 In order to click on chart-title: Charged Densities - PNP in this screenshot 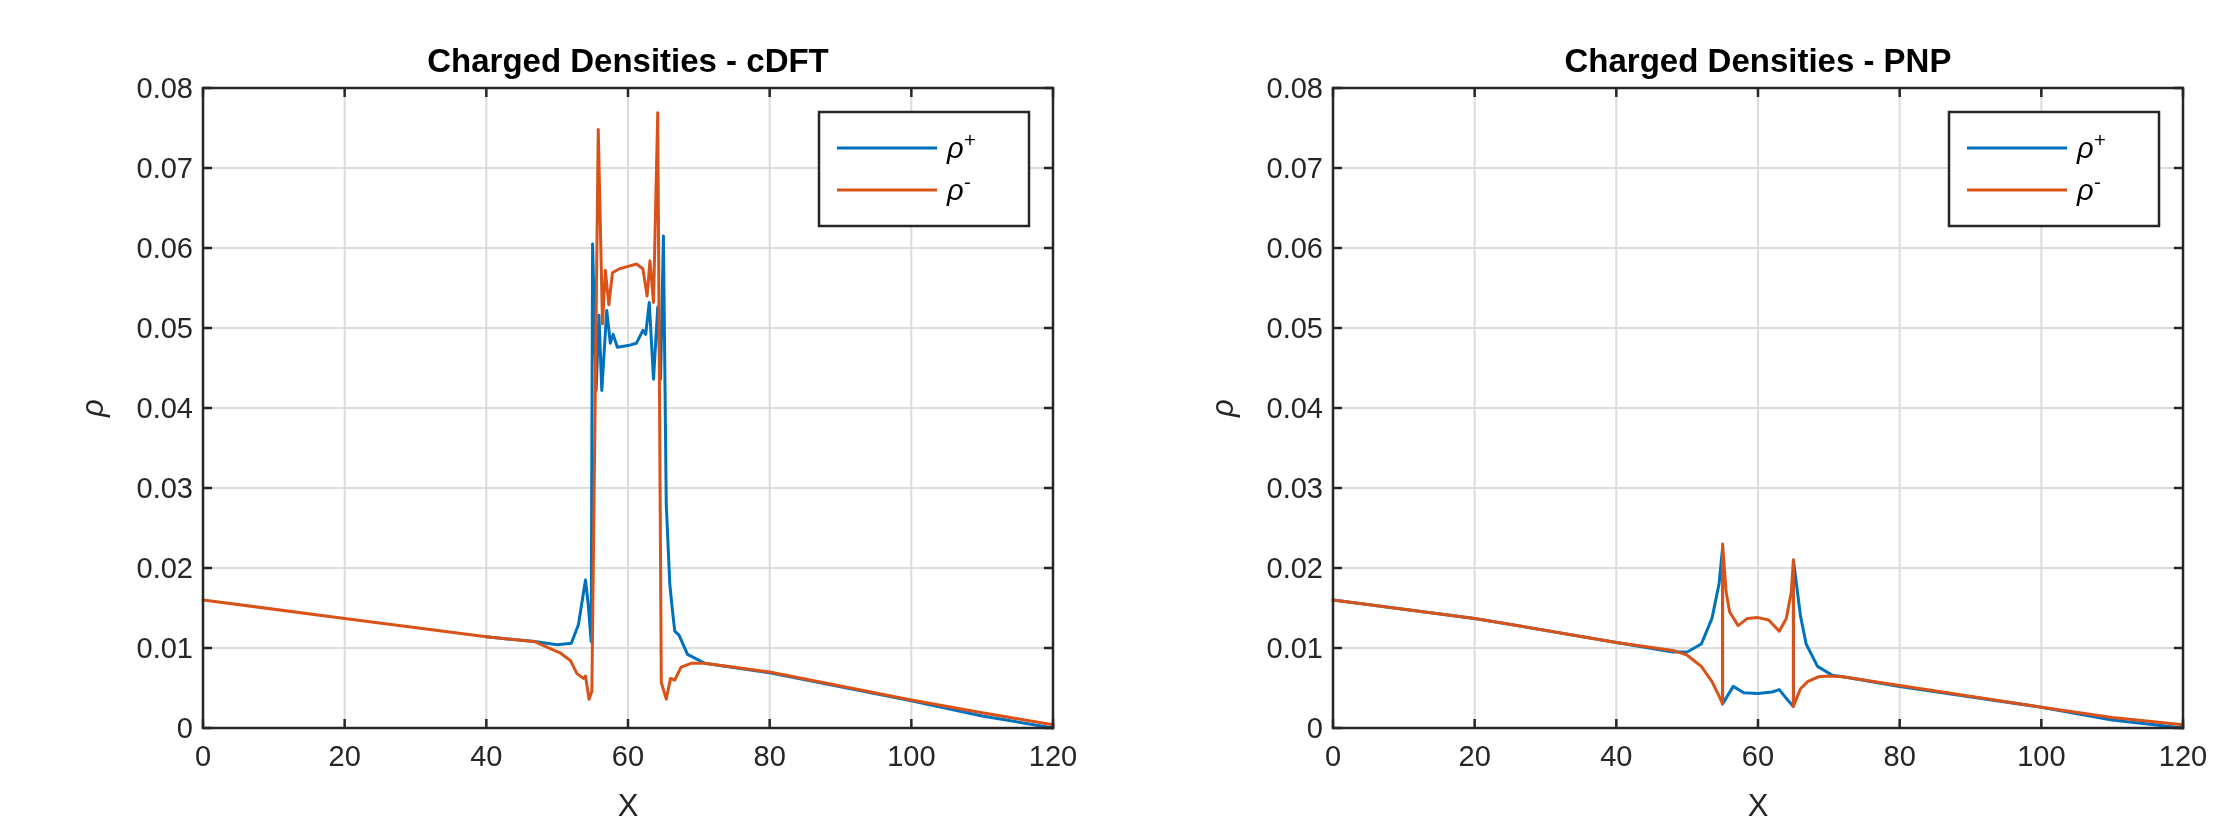, I will do `click(1758, 60)`.